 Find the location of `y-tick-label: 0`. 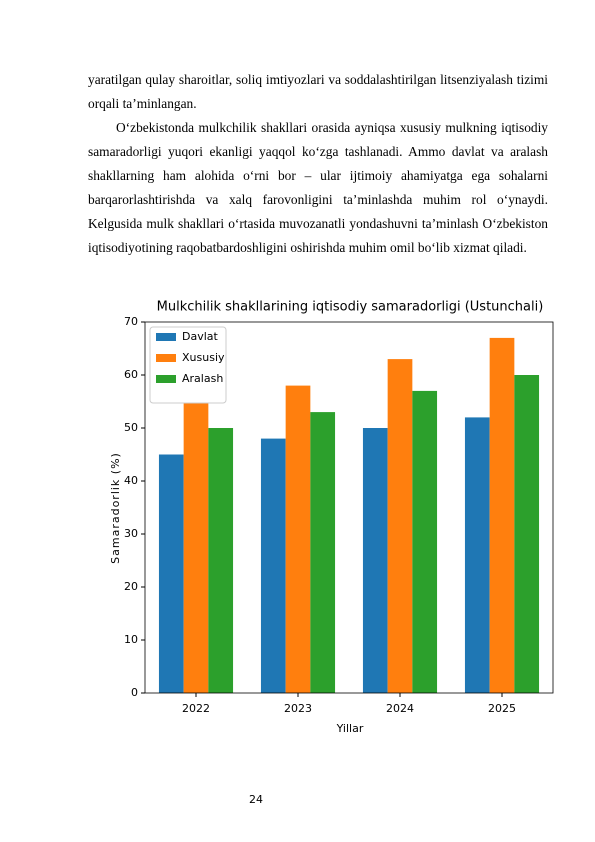

y-tick-label: 0 is located at coordinates (134, 692).